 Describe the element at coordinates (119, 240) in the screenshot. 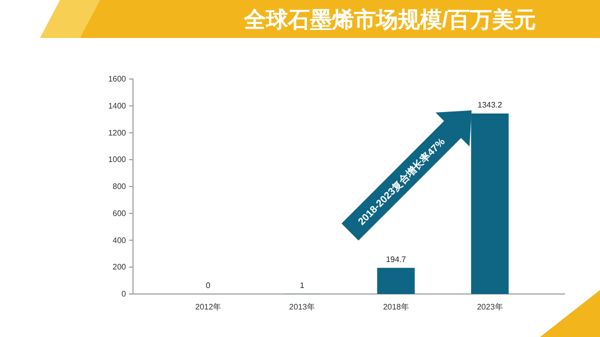

I see `y-tick-label: 400` at that location.